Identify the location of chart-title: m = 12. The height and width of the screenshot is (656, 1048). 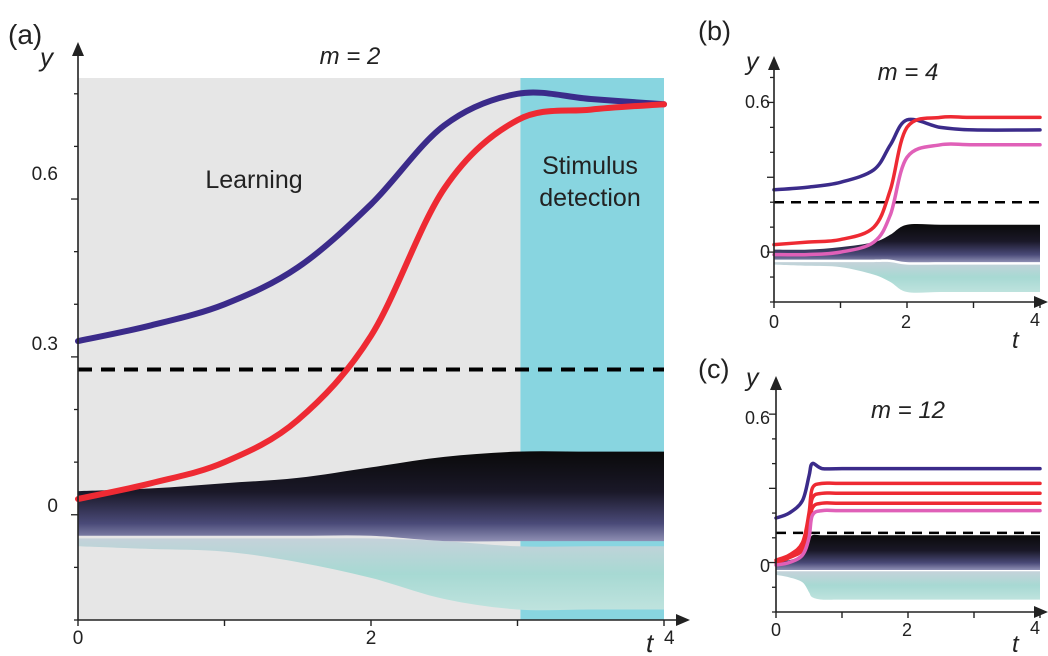
(908, 410).